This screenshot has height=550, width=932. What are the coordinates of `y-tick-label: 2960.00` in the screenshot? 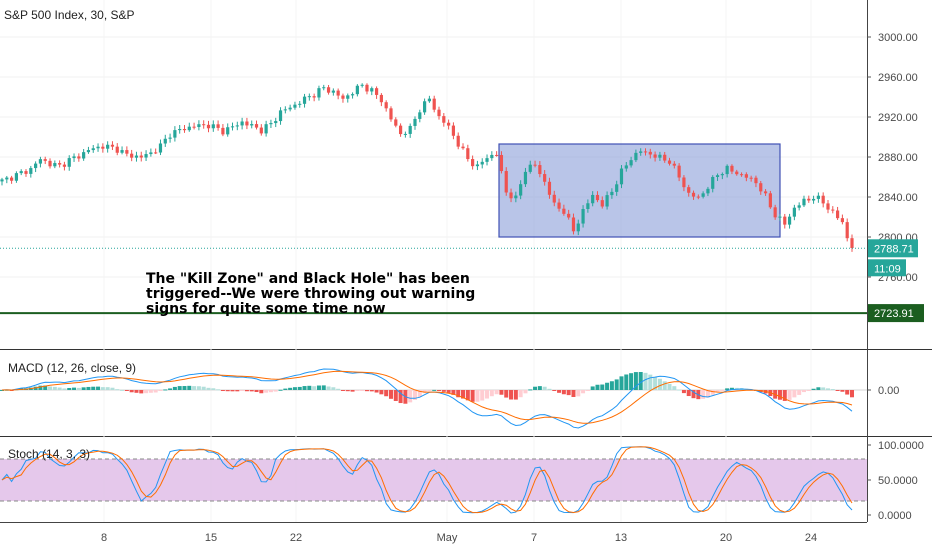 It's located at (898, 78).